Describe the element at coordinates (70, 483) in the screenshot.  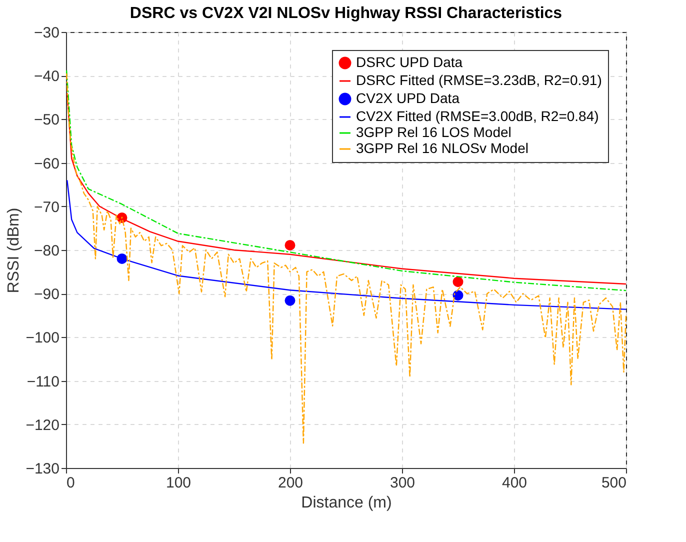
I see `x-tick-label: 0` at that location.